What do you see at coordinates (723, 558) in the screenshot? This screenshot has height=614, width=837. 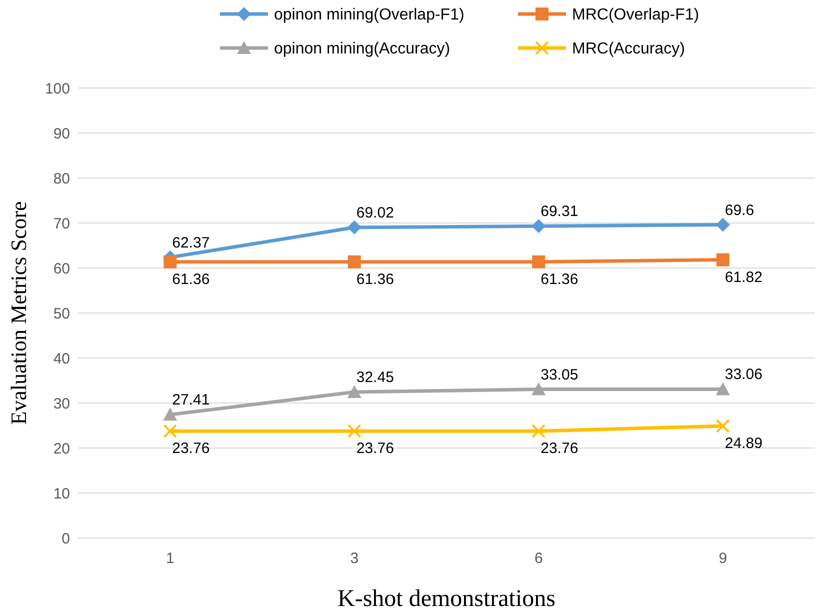 I see `x-tick-label: 9` at bounding box center [723, 558].